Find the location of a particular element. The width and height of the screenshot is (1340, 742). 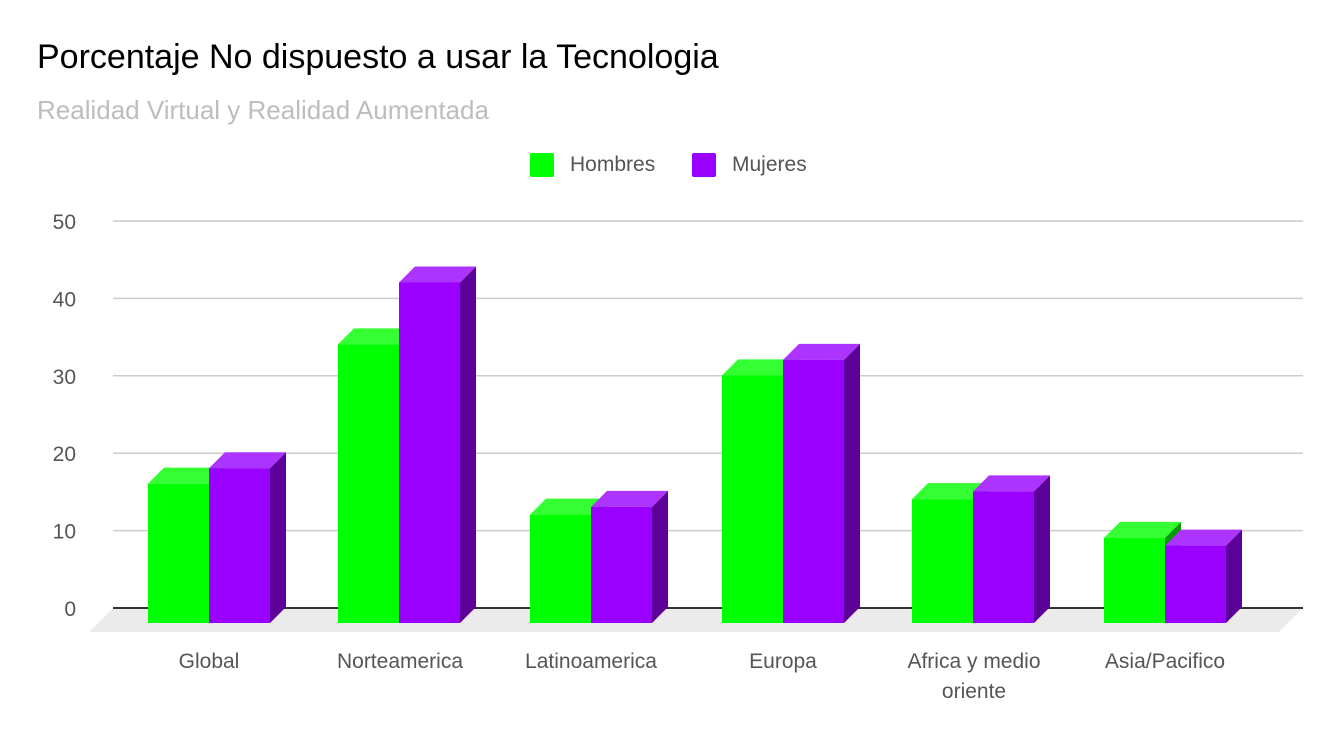

x-tick-label: Europa is located at coordinates (783, 661).